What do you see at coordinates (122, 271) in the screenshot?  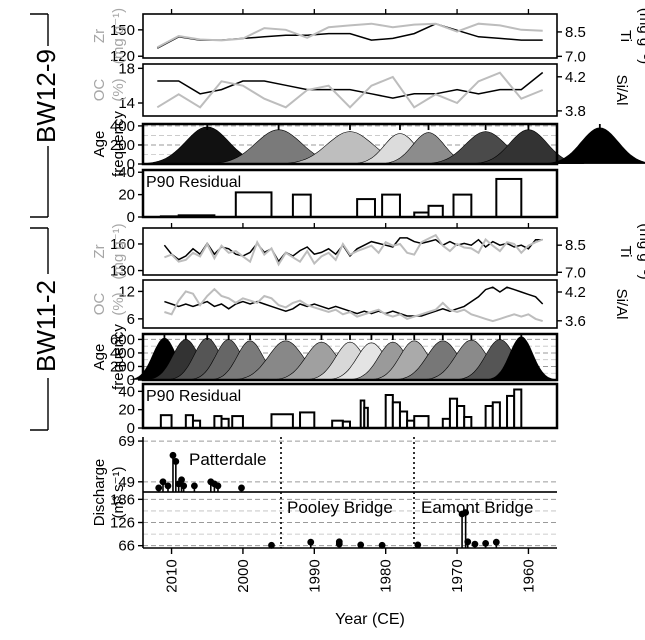 I see `left-tick-label: 130` at bounding box center [122, 271].